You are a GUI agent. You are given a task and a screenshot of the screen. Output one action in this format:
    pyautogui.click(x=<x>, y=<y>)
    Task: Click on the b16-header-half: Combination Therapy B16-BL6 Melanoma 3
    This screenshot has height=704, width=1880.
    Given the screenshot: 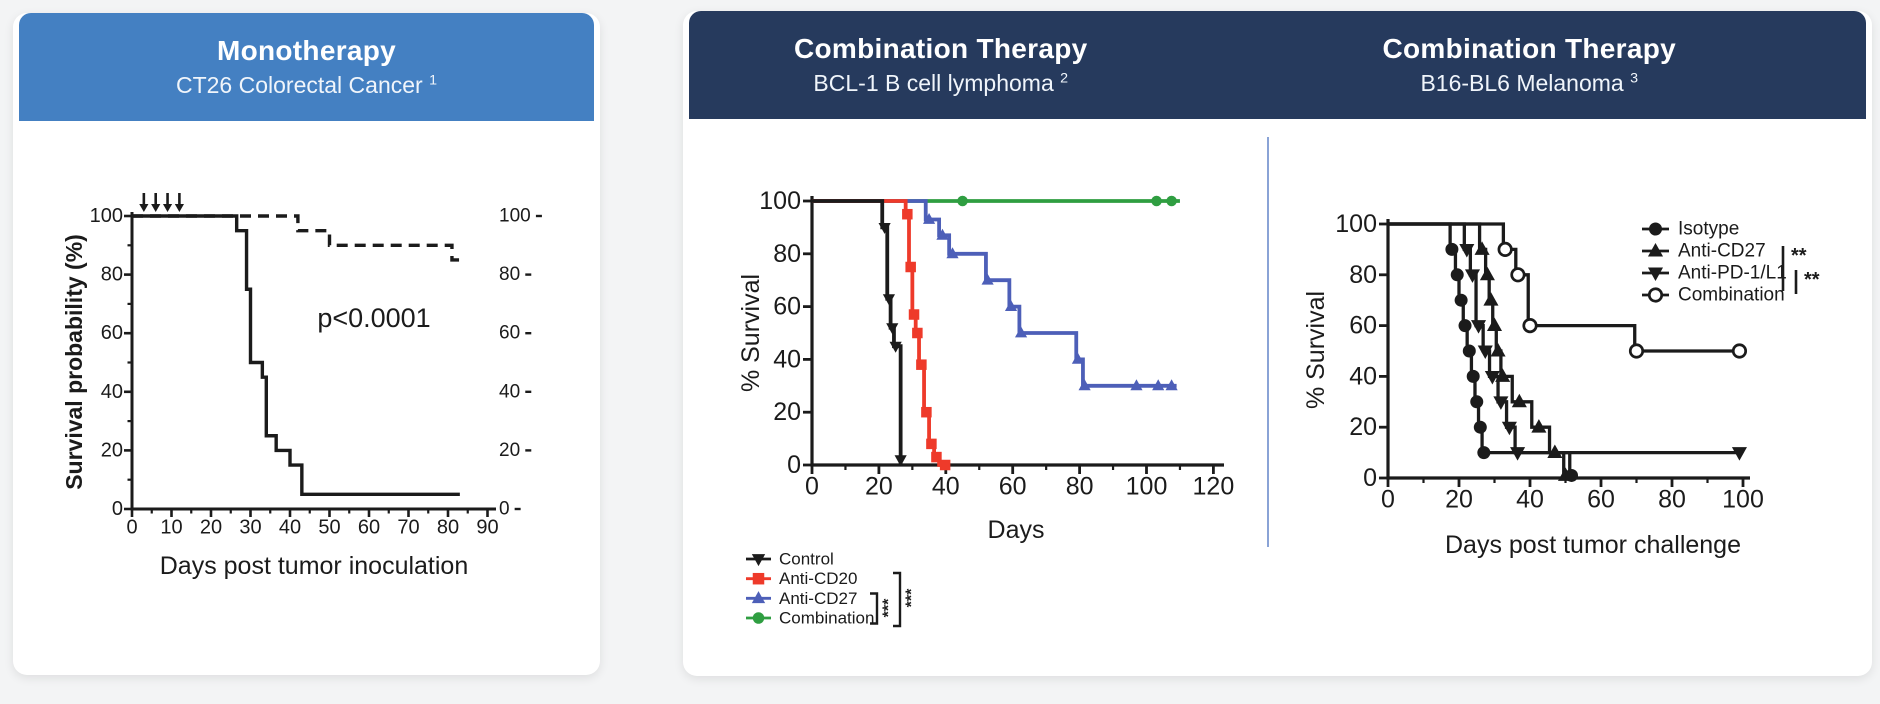 What is the action you would take?
    pyautogui.click(x=1572, y=65)
    